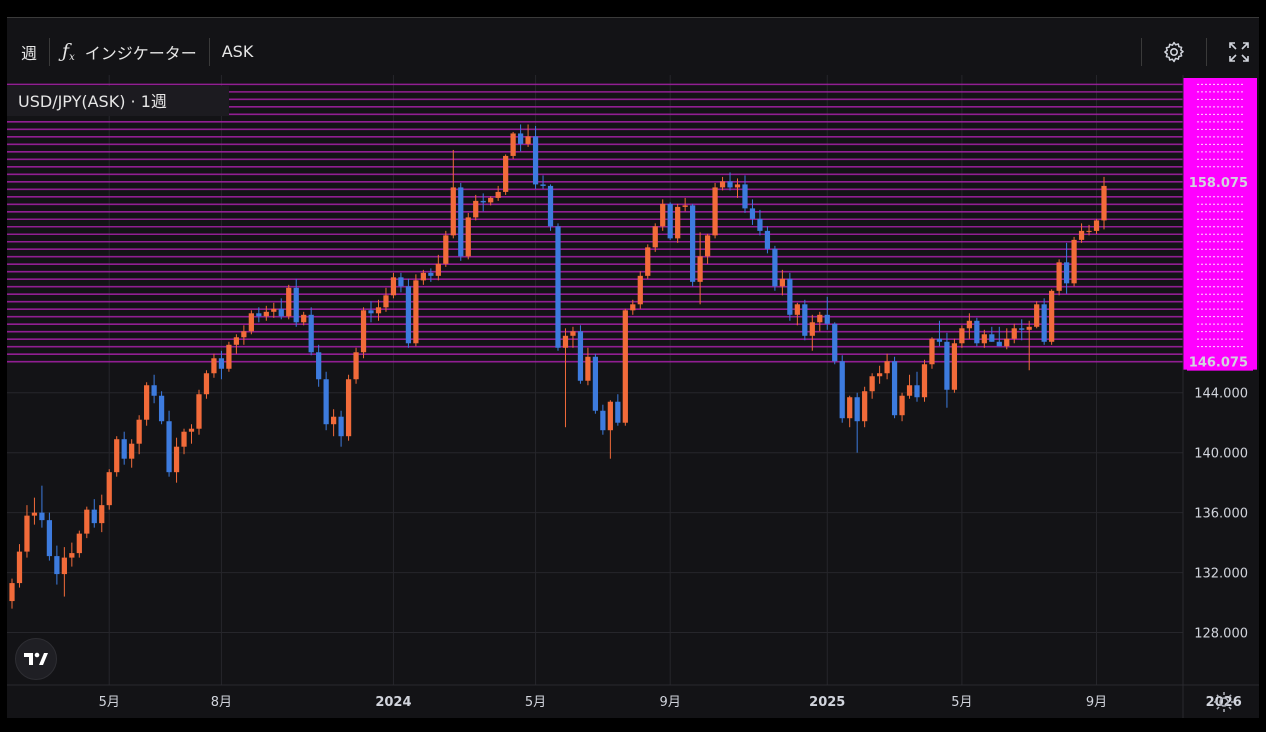  What do you see at coordinates (92, 100) in the screenshot?
I see `symbol-legend: USD/JPY(ASK) · 1週` at bounding box center [92, 100].